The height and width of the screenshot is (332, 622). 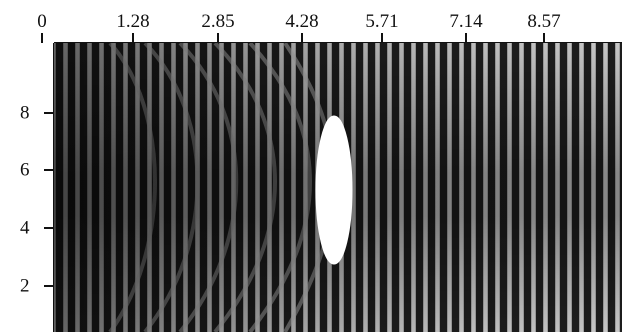 I want to click on x-tick-label: 4.28, so click(x=302, y=21).